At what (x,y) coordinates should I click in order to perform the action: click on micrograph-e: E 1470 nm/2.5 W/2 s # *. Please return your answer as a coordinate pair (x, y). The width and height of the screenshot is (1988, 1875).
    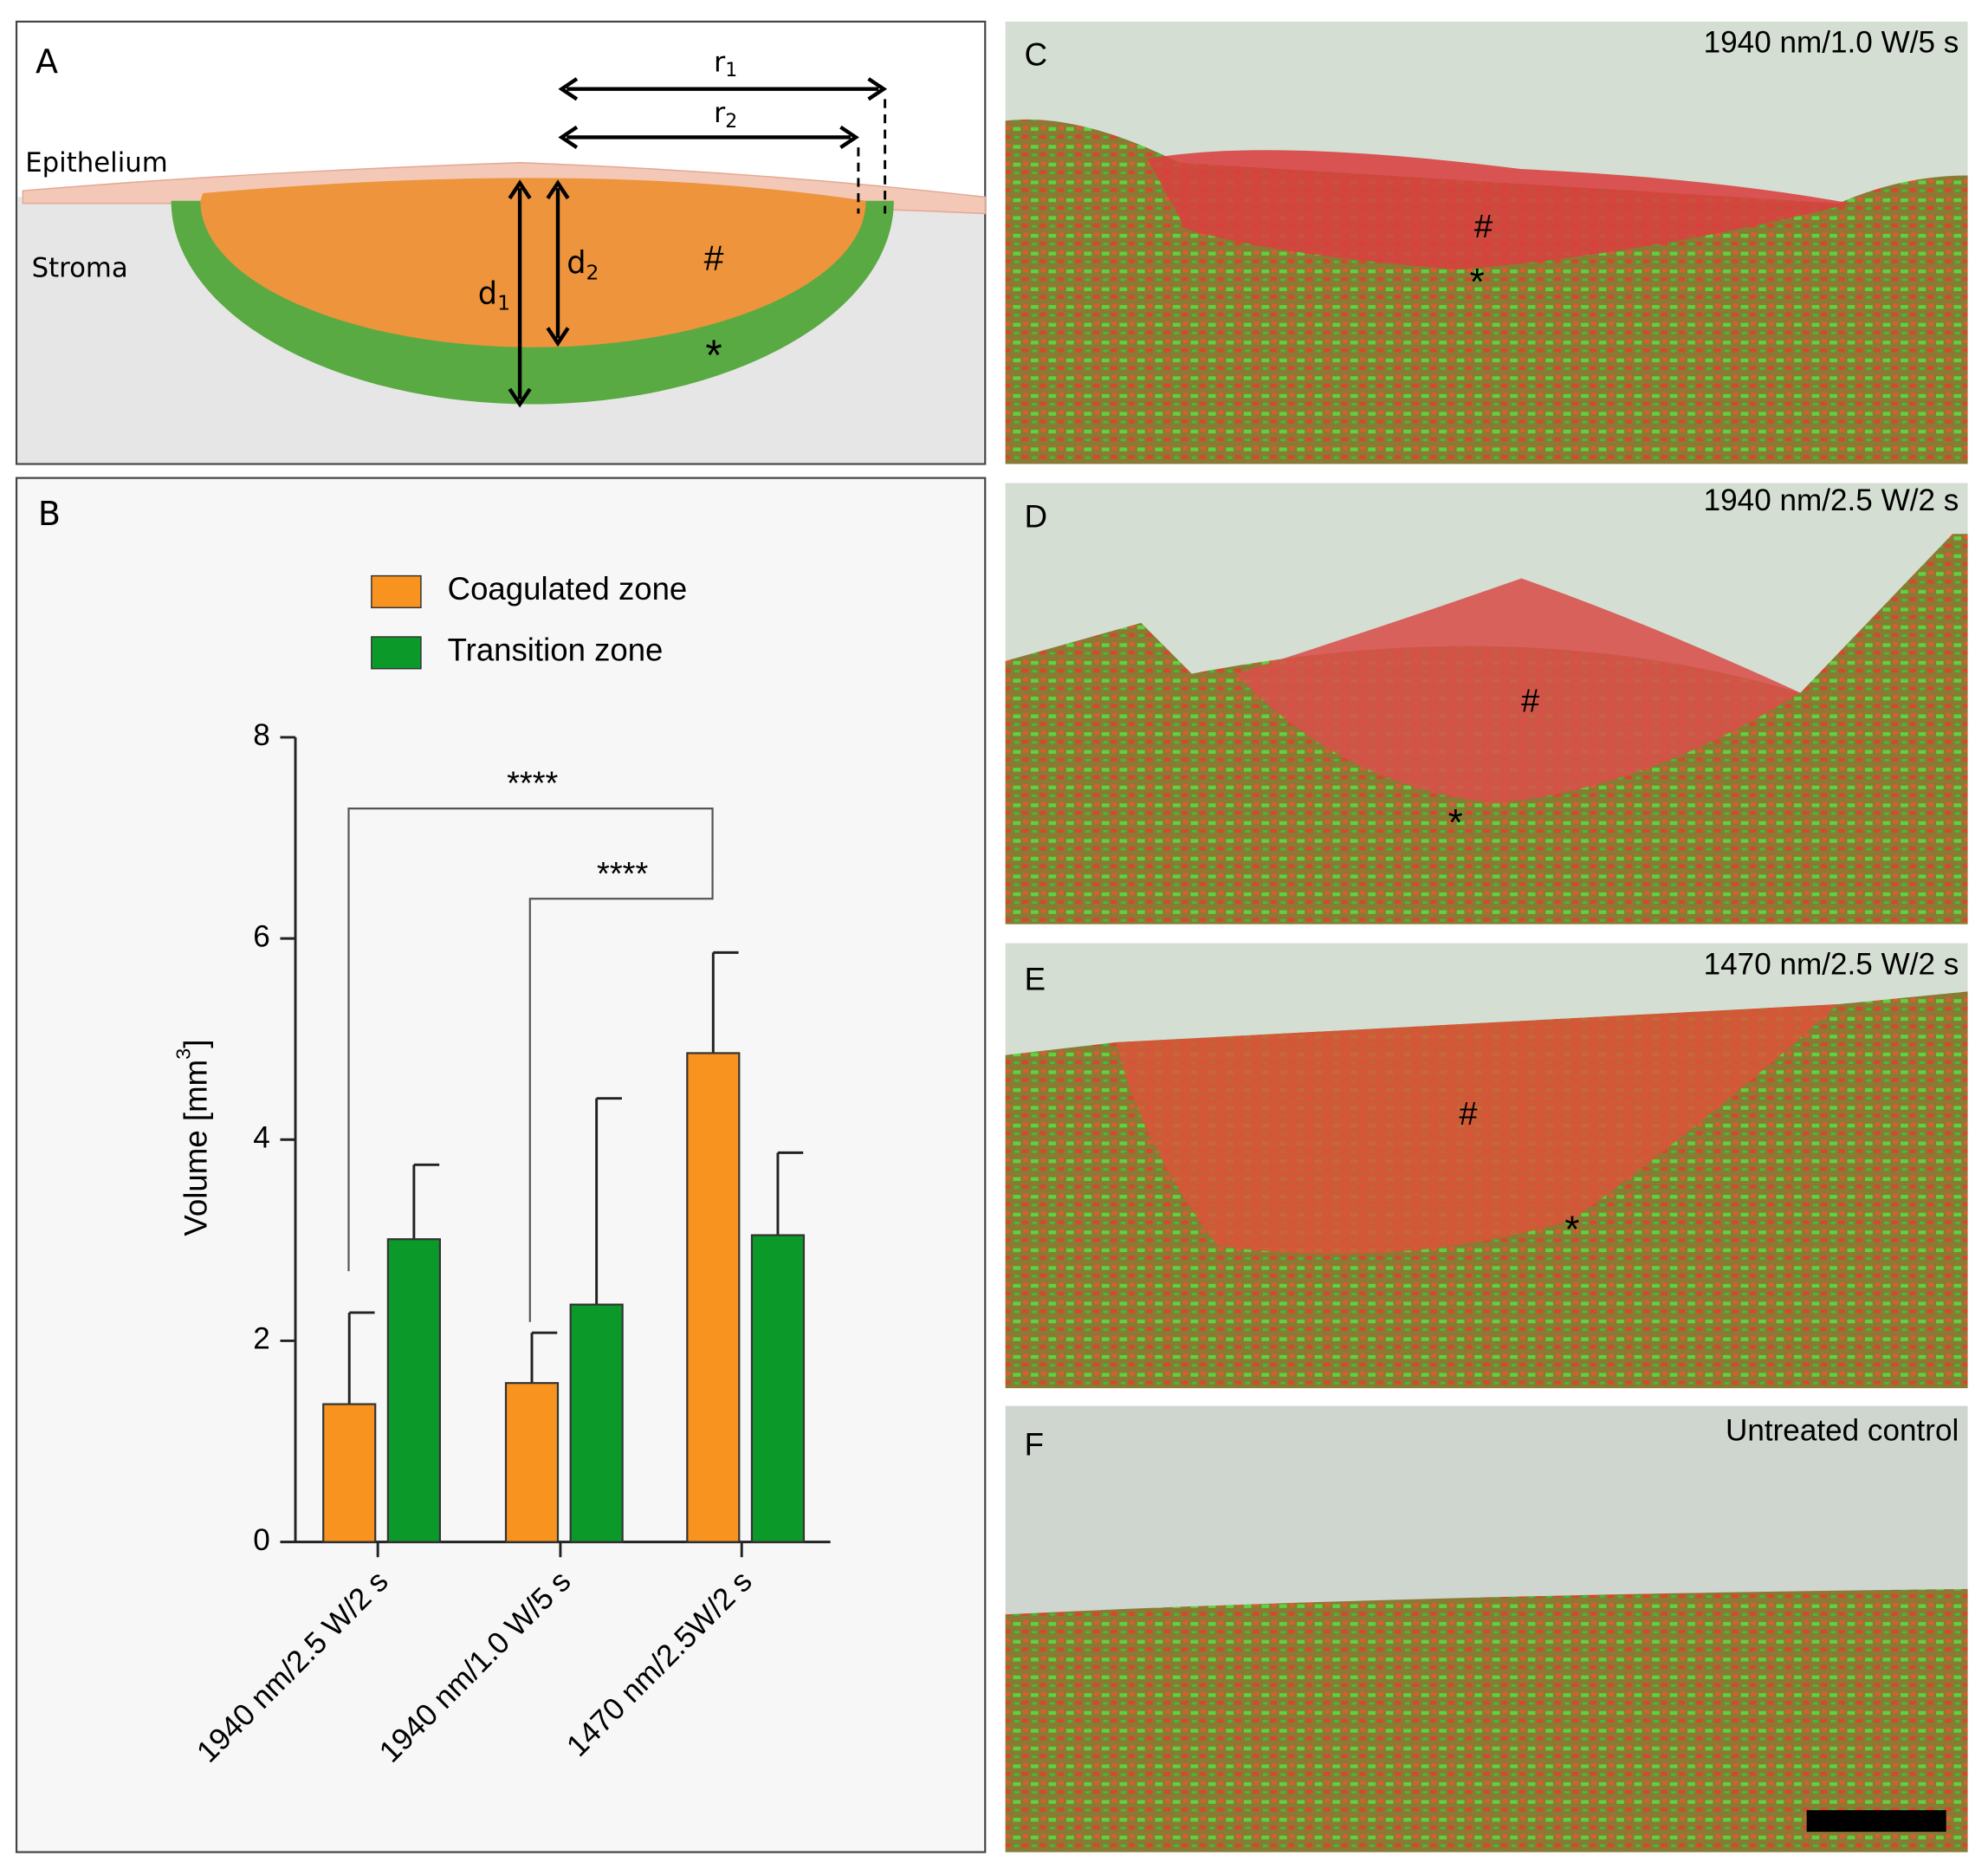
    Looking at the image, I should click on (1486, 1166).